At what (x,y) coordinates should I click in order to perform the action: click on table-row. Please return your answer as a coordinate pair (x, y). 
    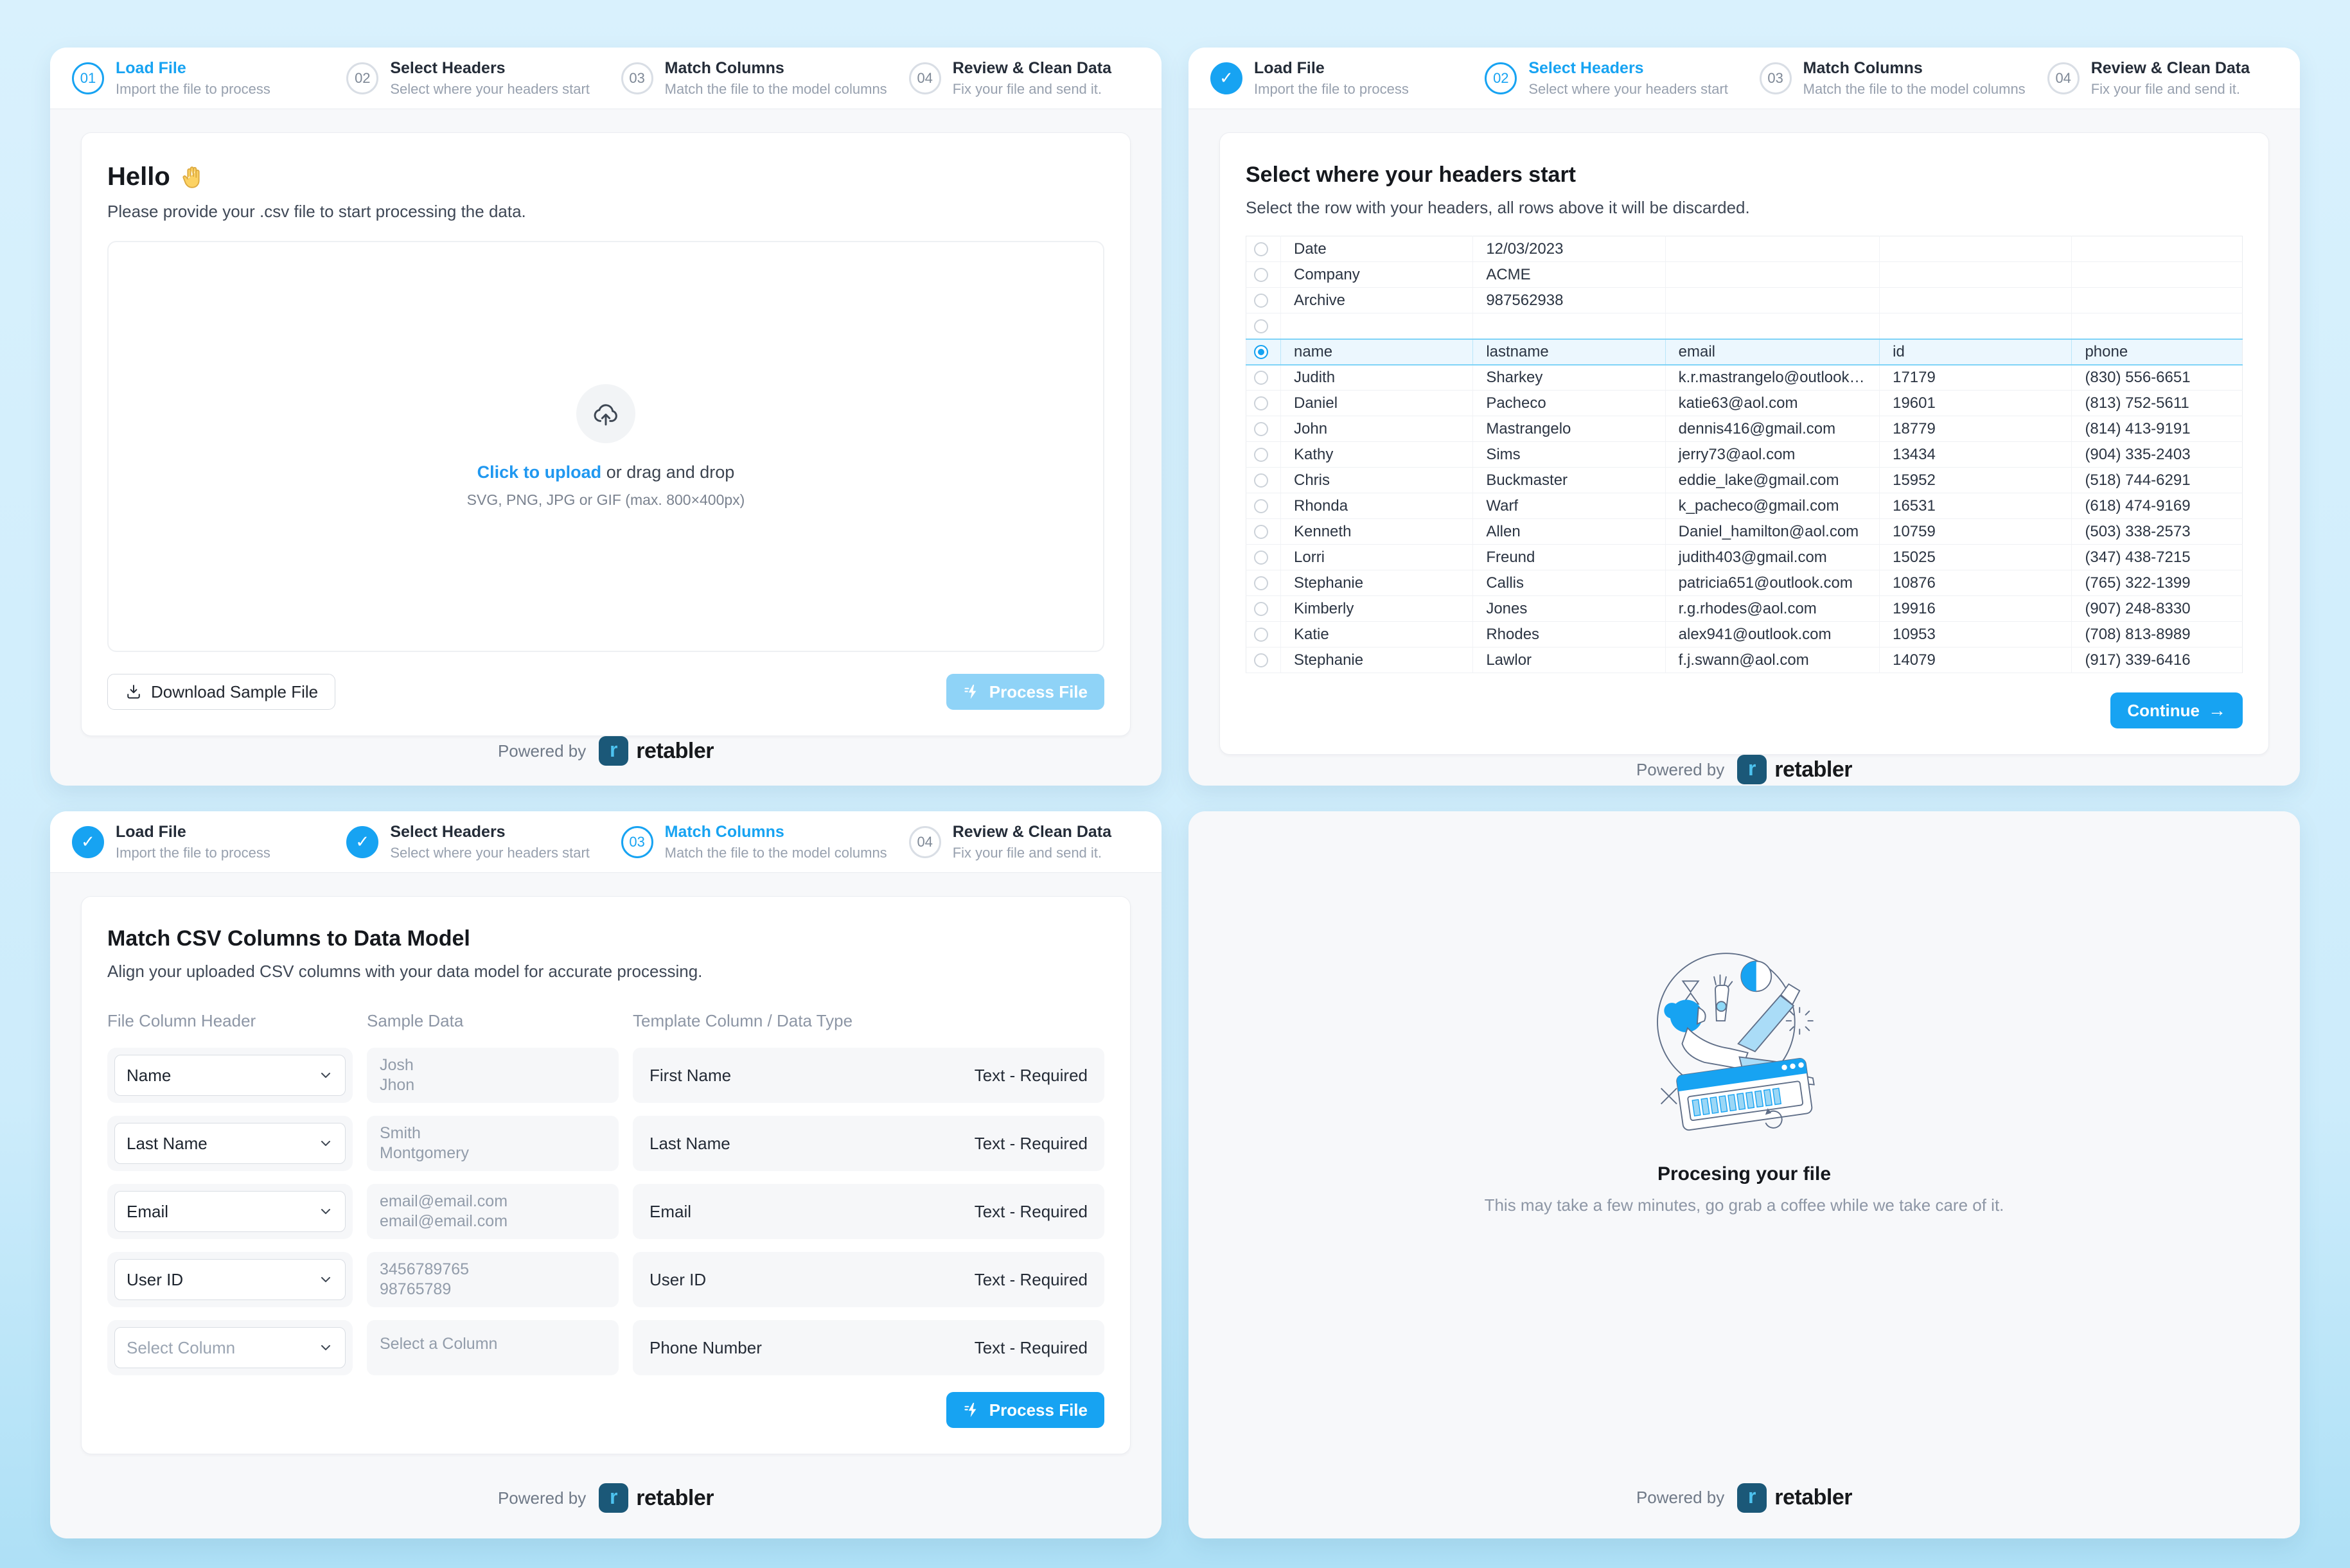
    Looking at the image, I should click on (1745, 326).